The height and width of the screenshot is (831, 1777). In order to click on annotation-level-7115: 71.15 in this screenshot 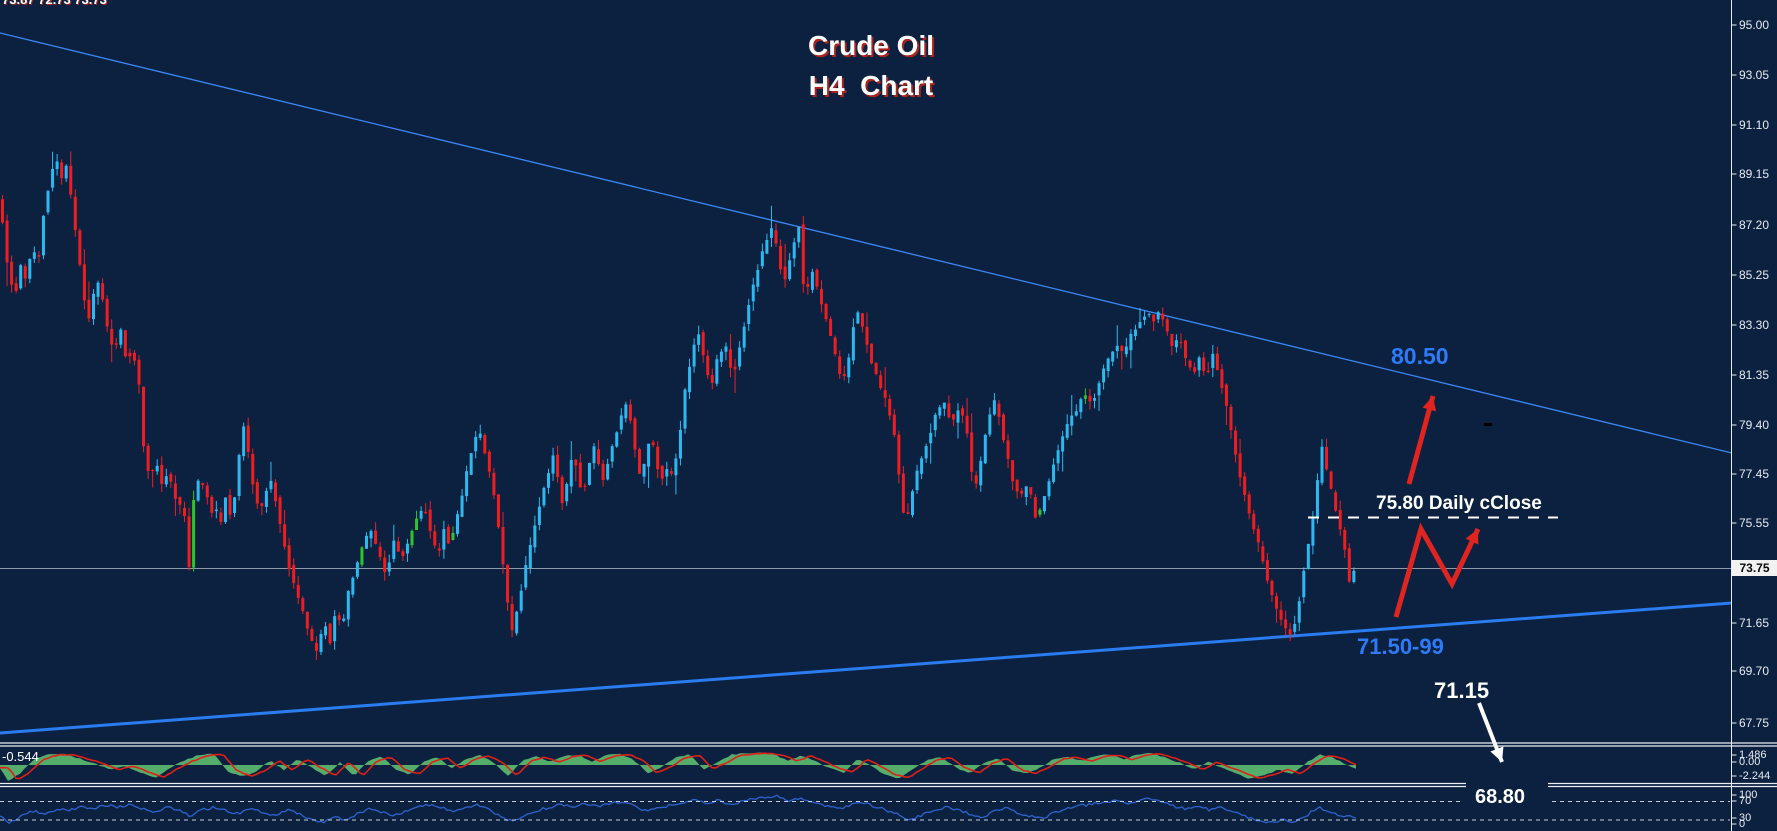, I will do `click(1462, 690)`.